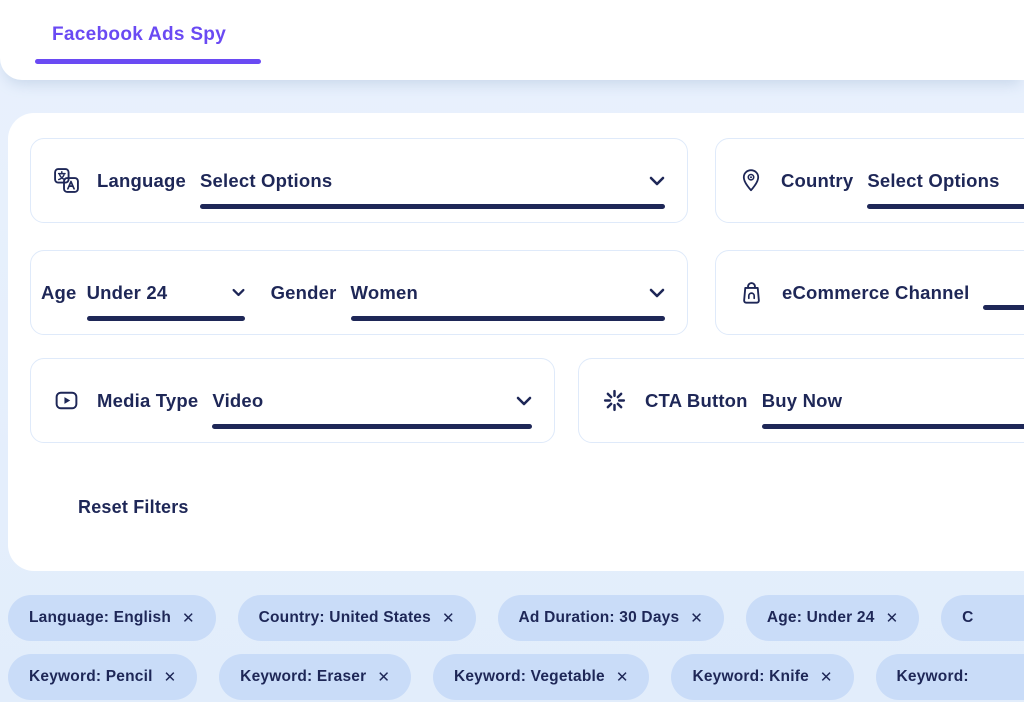 This screenshot has width=1024, height=702. I want to click on gender-value: Women, so click(384, 292).